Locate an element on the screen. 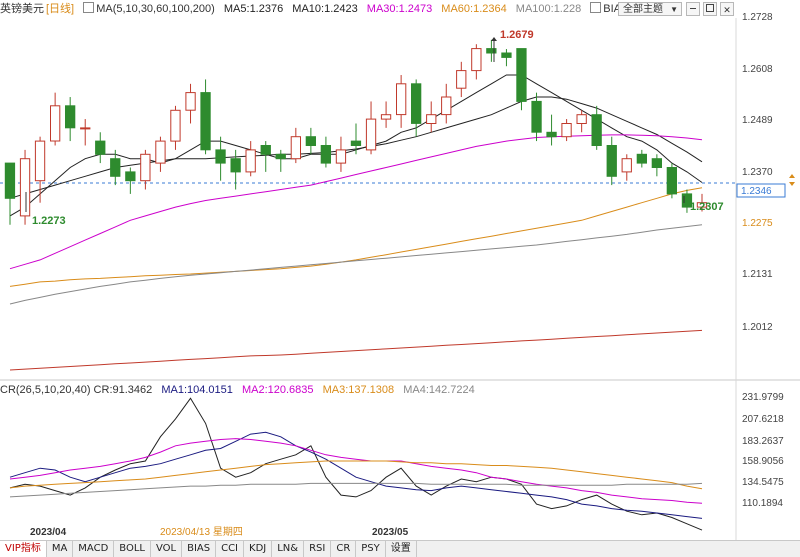 This screenshot has height=557, width=800. tab-vol: VOL is located at coordinates (167, 549).